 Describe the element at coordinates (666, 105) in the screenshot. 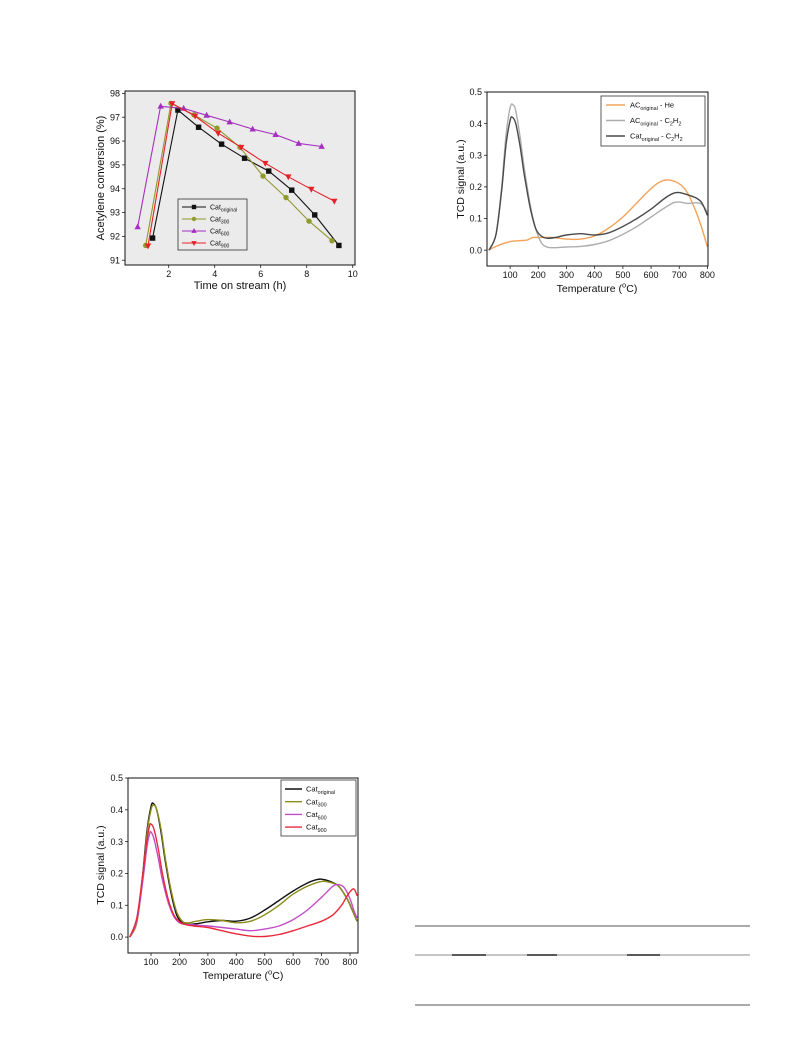

I see `label-segment: - He` at that location.